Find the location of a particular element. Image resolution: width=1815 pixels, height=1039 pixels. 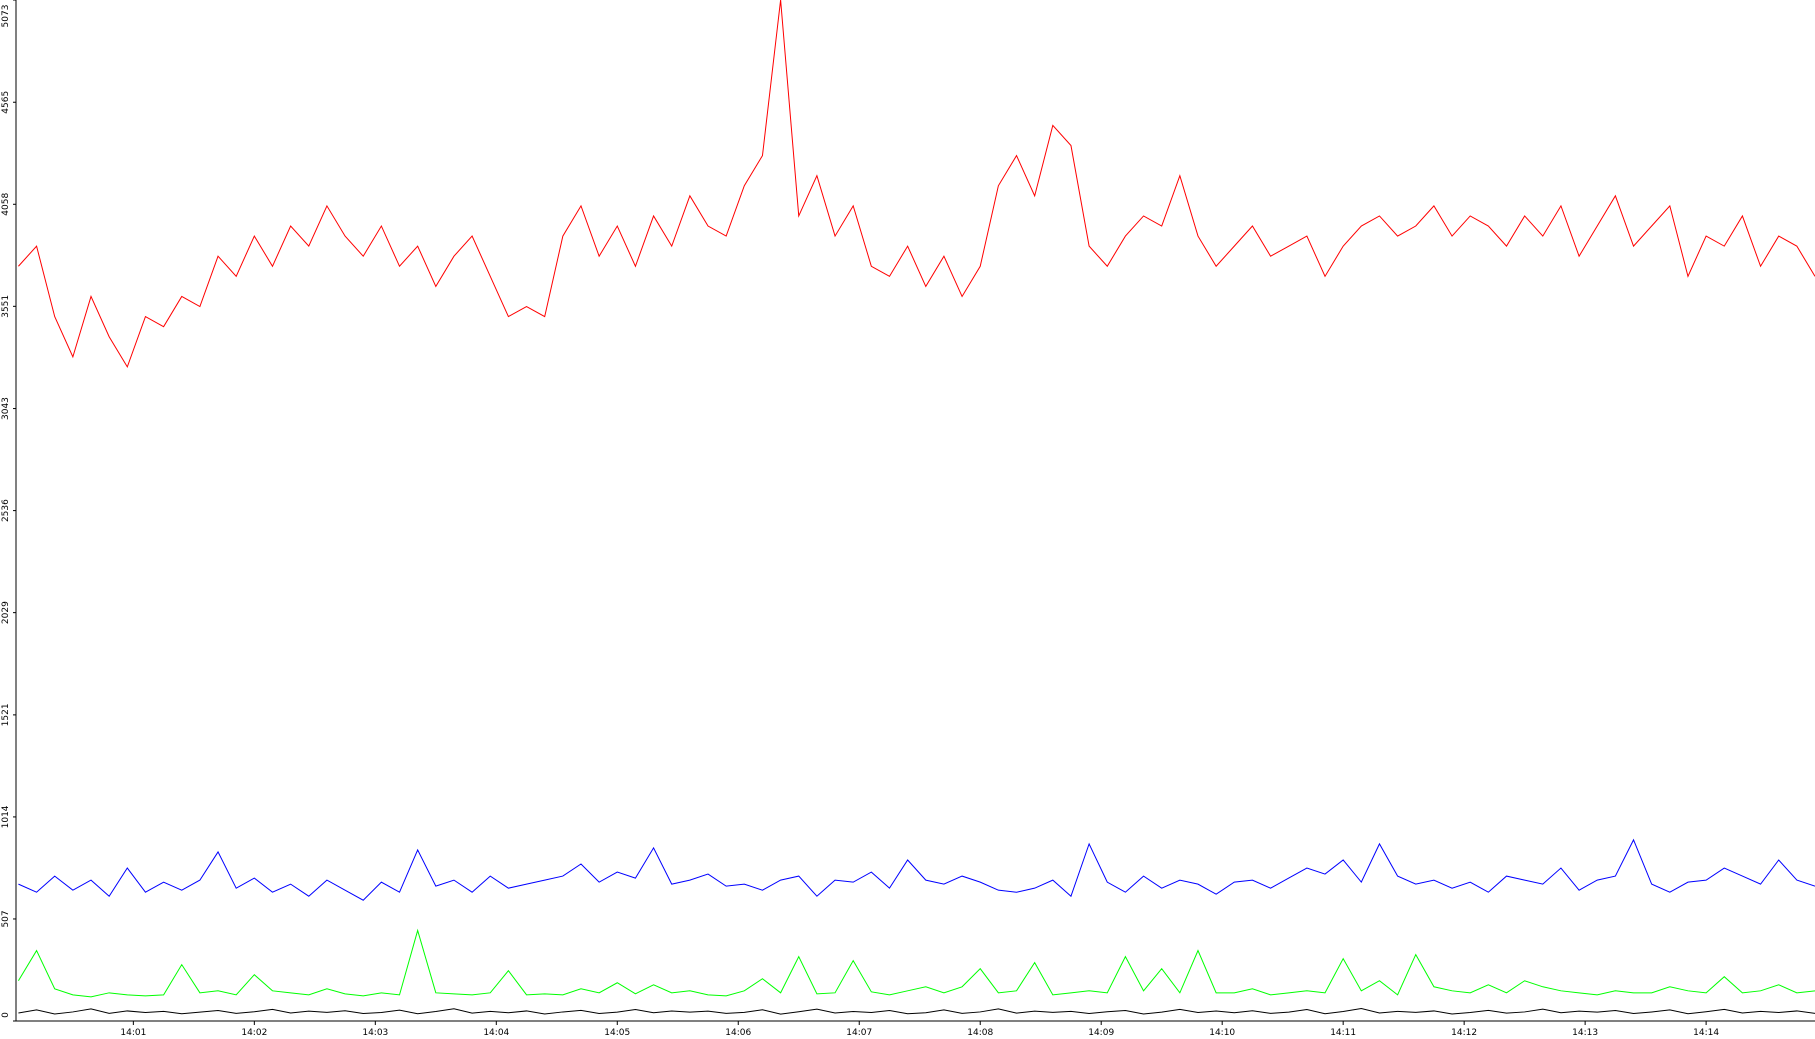

y-tick-label: 1014 is located at coordinates (6, 816).